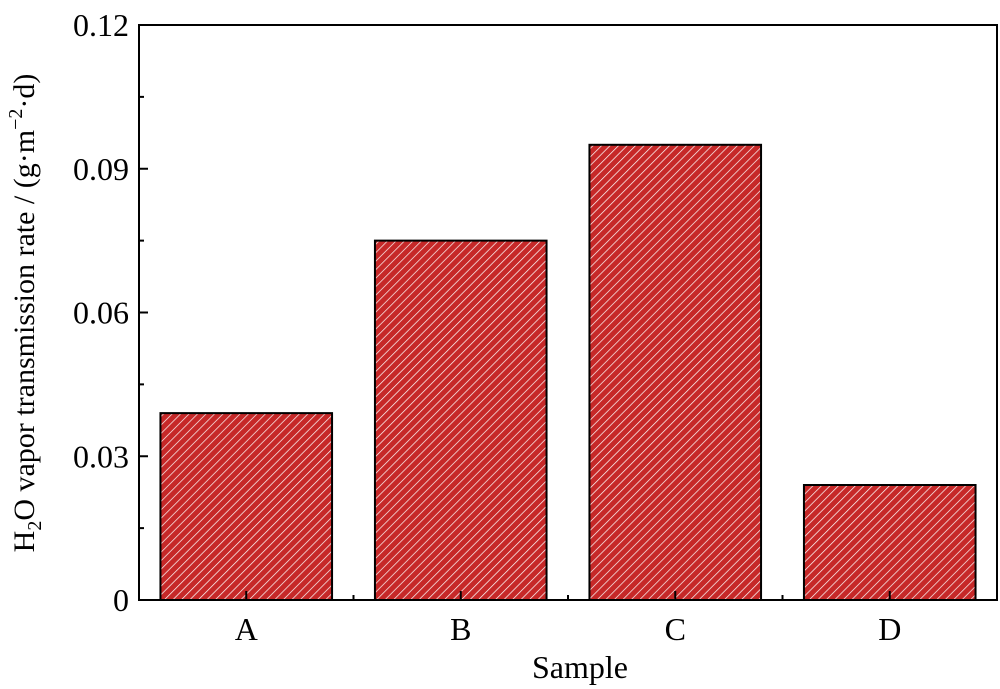  I want to click on x-axis-title: Sample, so click(580, 667).